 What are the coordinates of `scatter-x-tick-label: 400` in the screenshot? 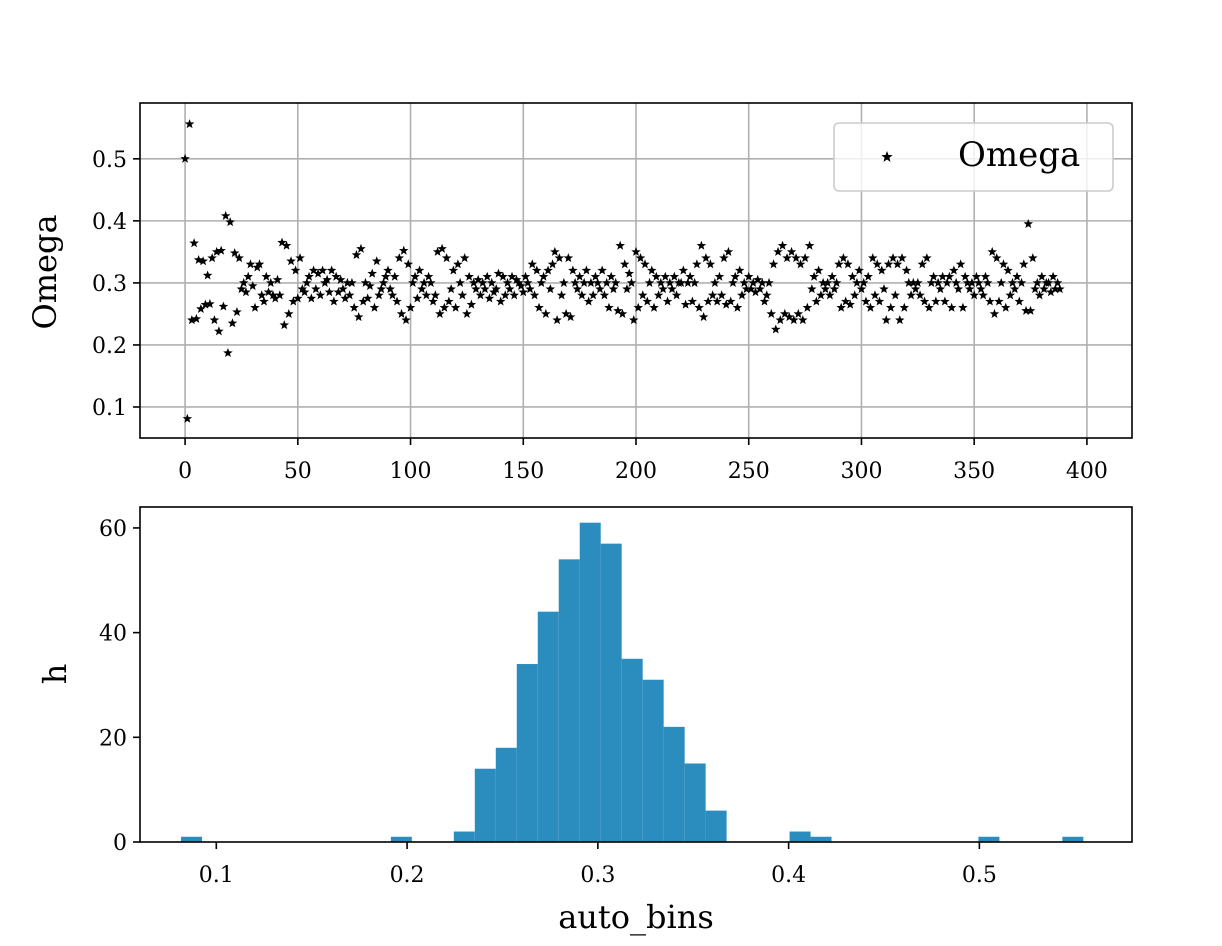 It's located at (1087, 471).